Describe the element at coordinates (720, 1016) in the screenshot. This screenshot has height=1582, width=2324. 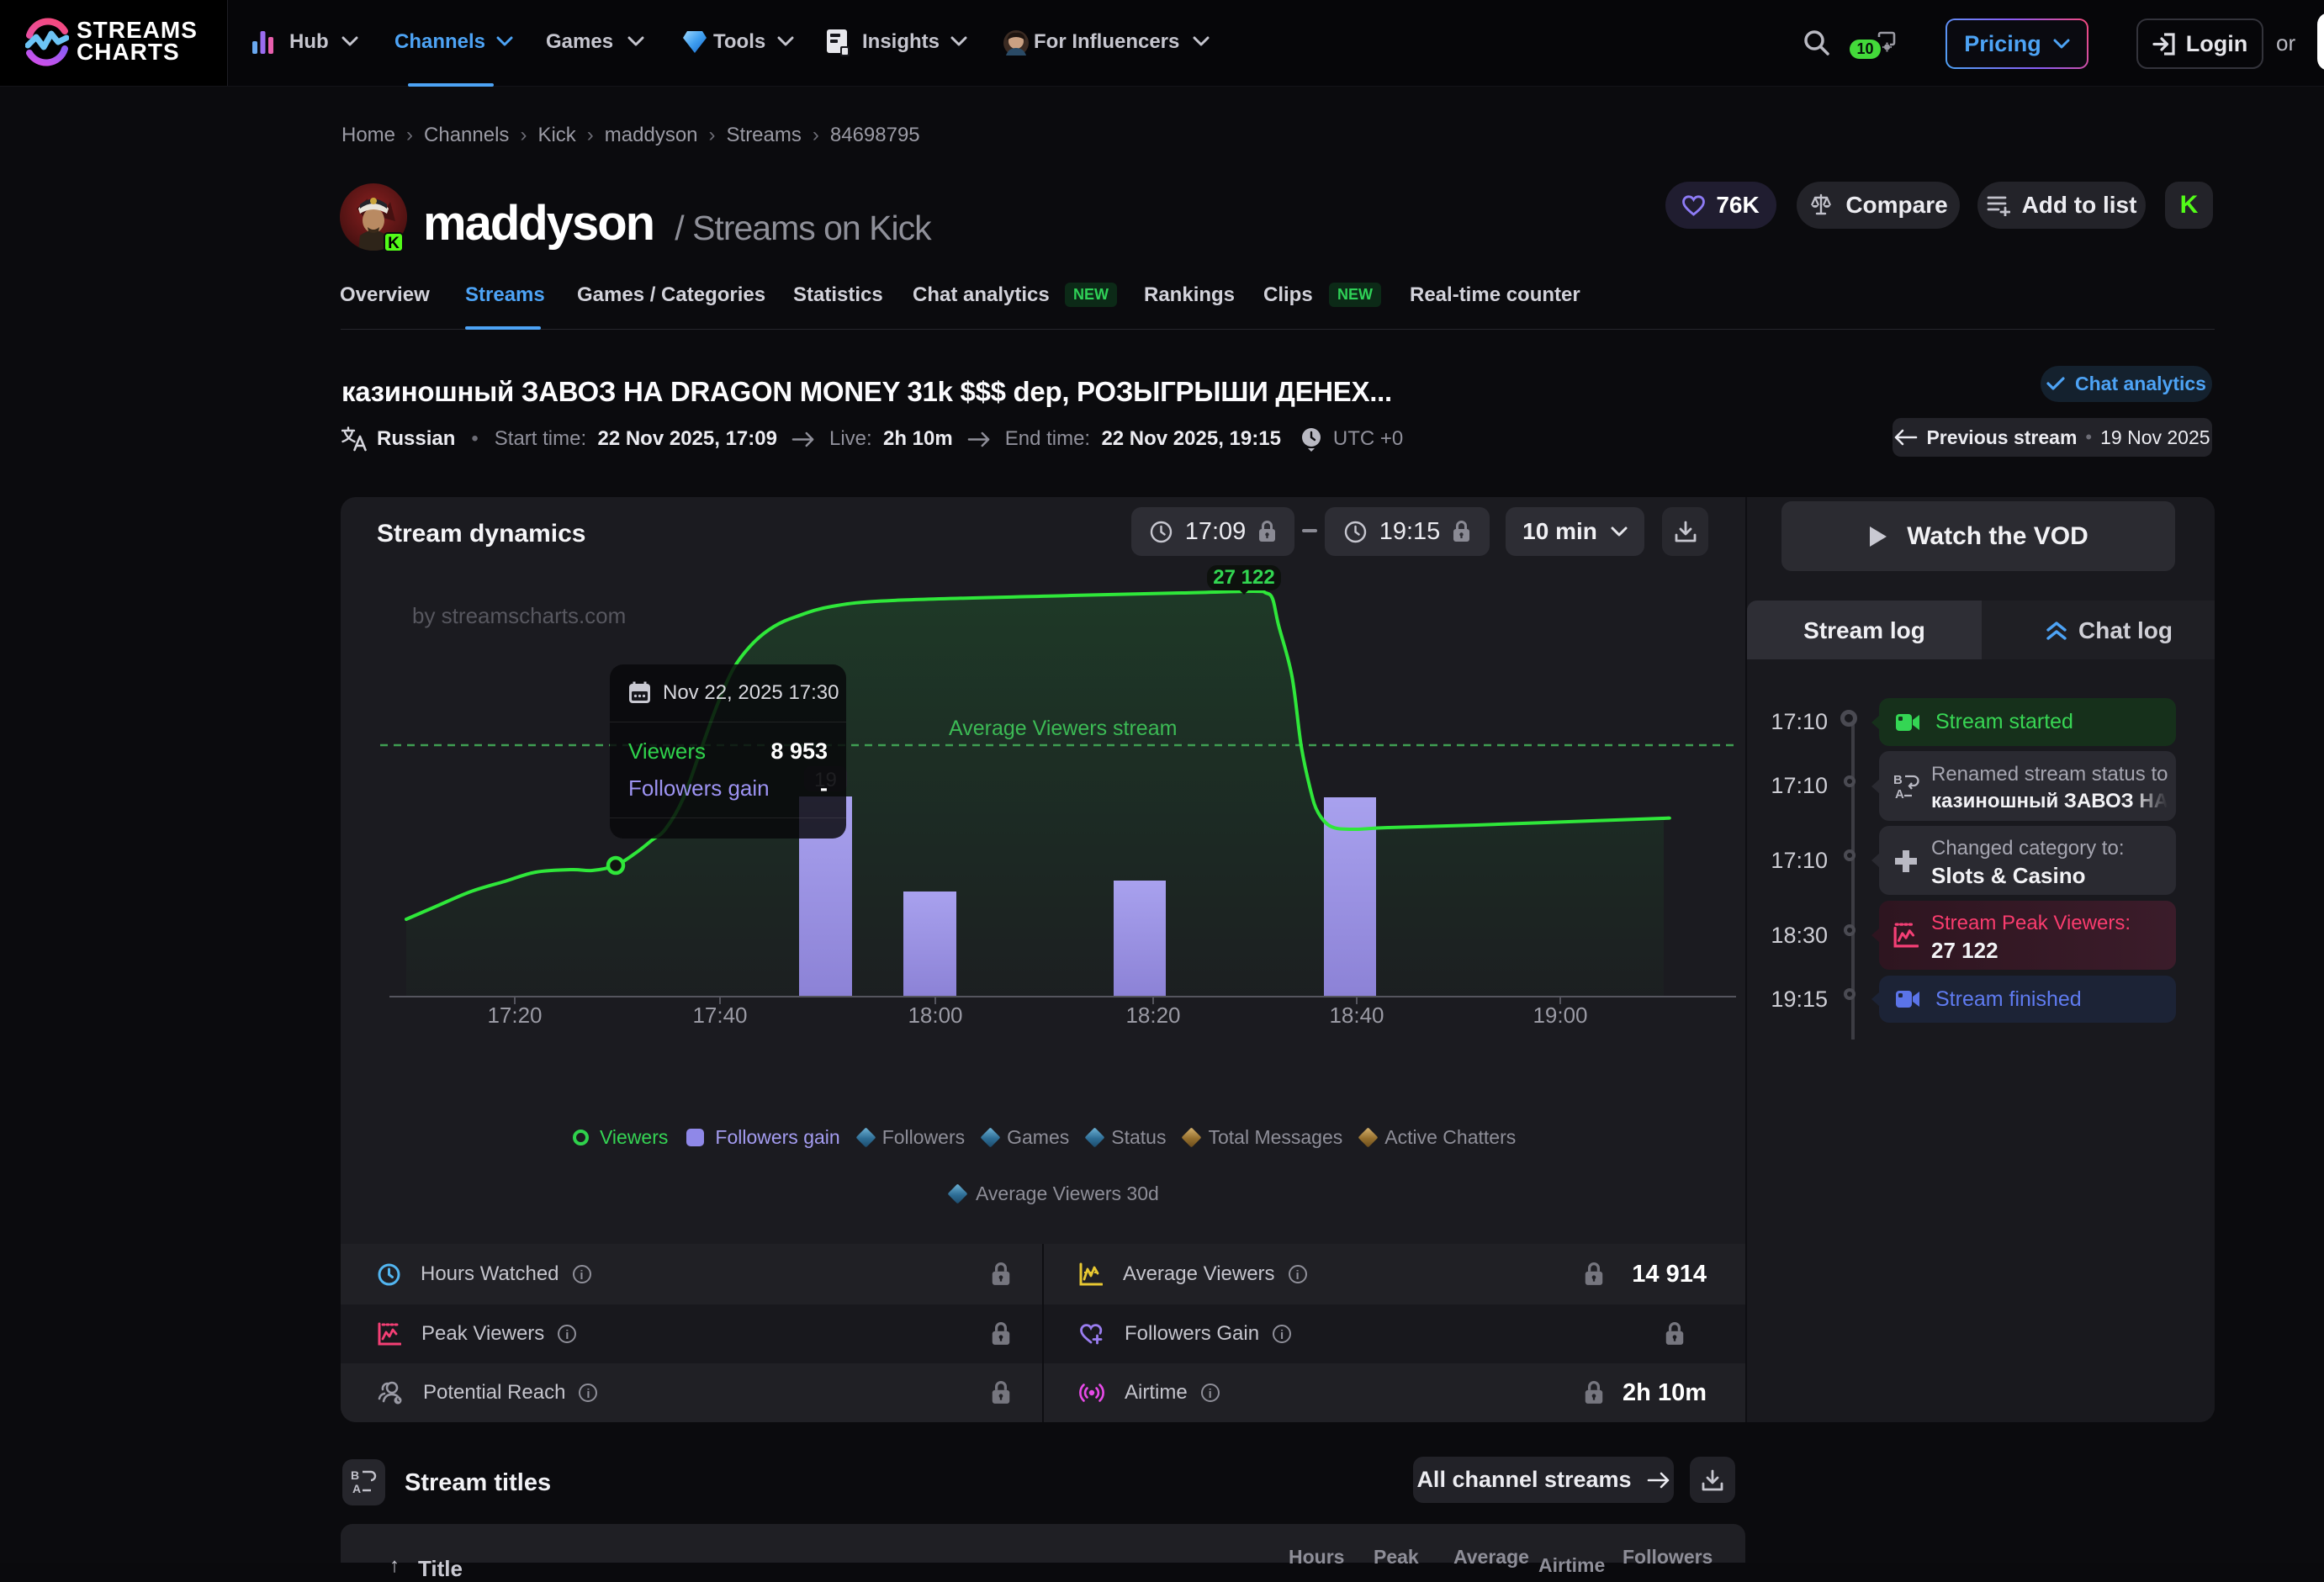
I see `svg-text: 17:40` at that location.